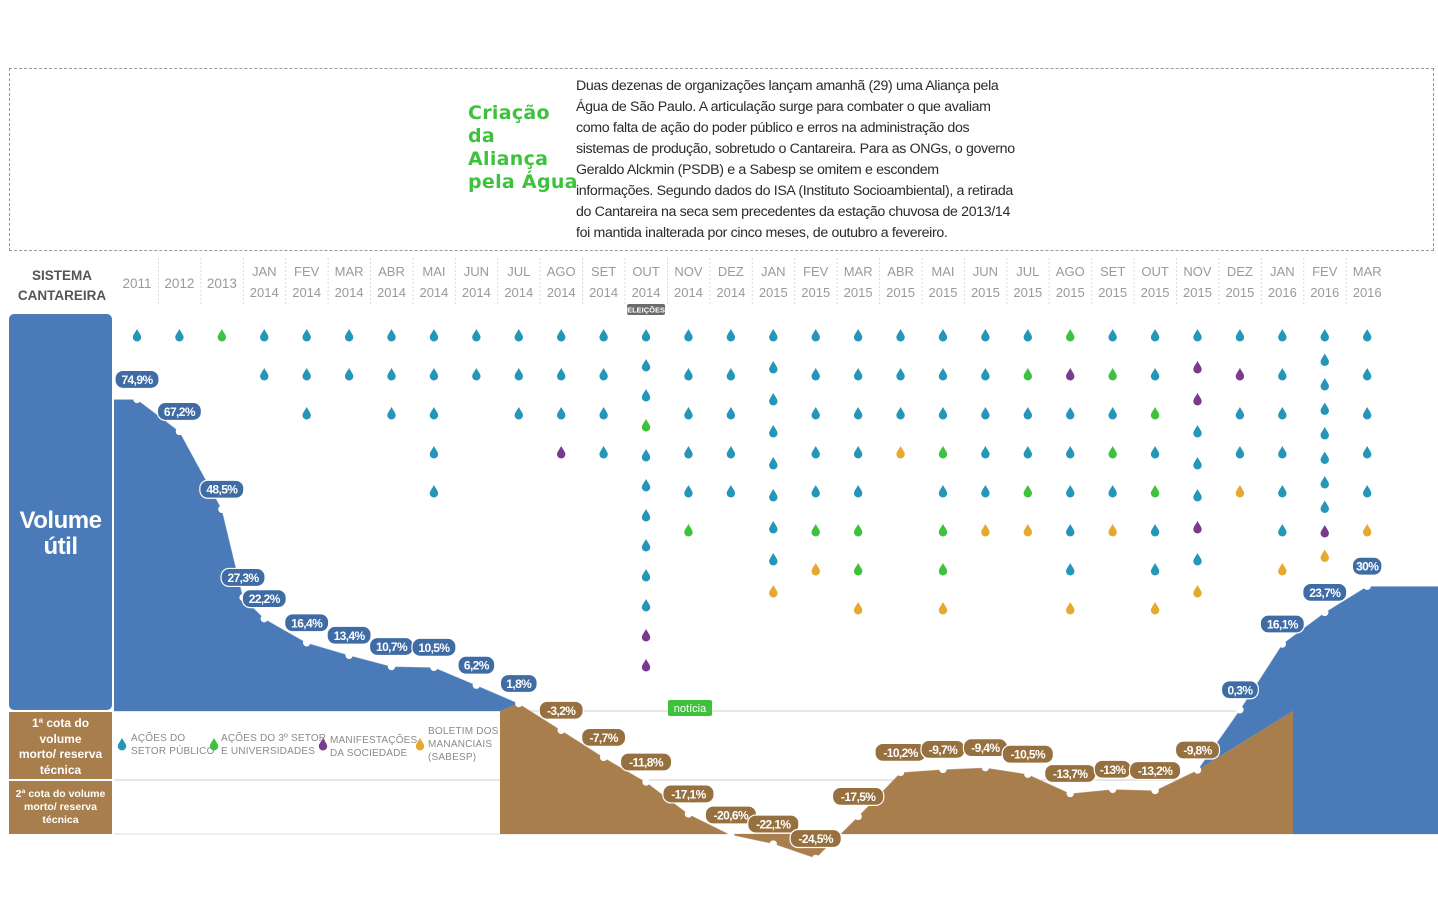 This screenshot has width=1438, height=902. I want to click on data-label: 74,9%, so click(137, 380).